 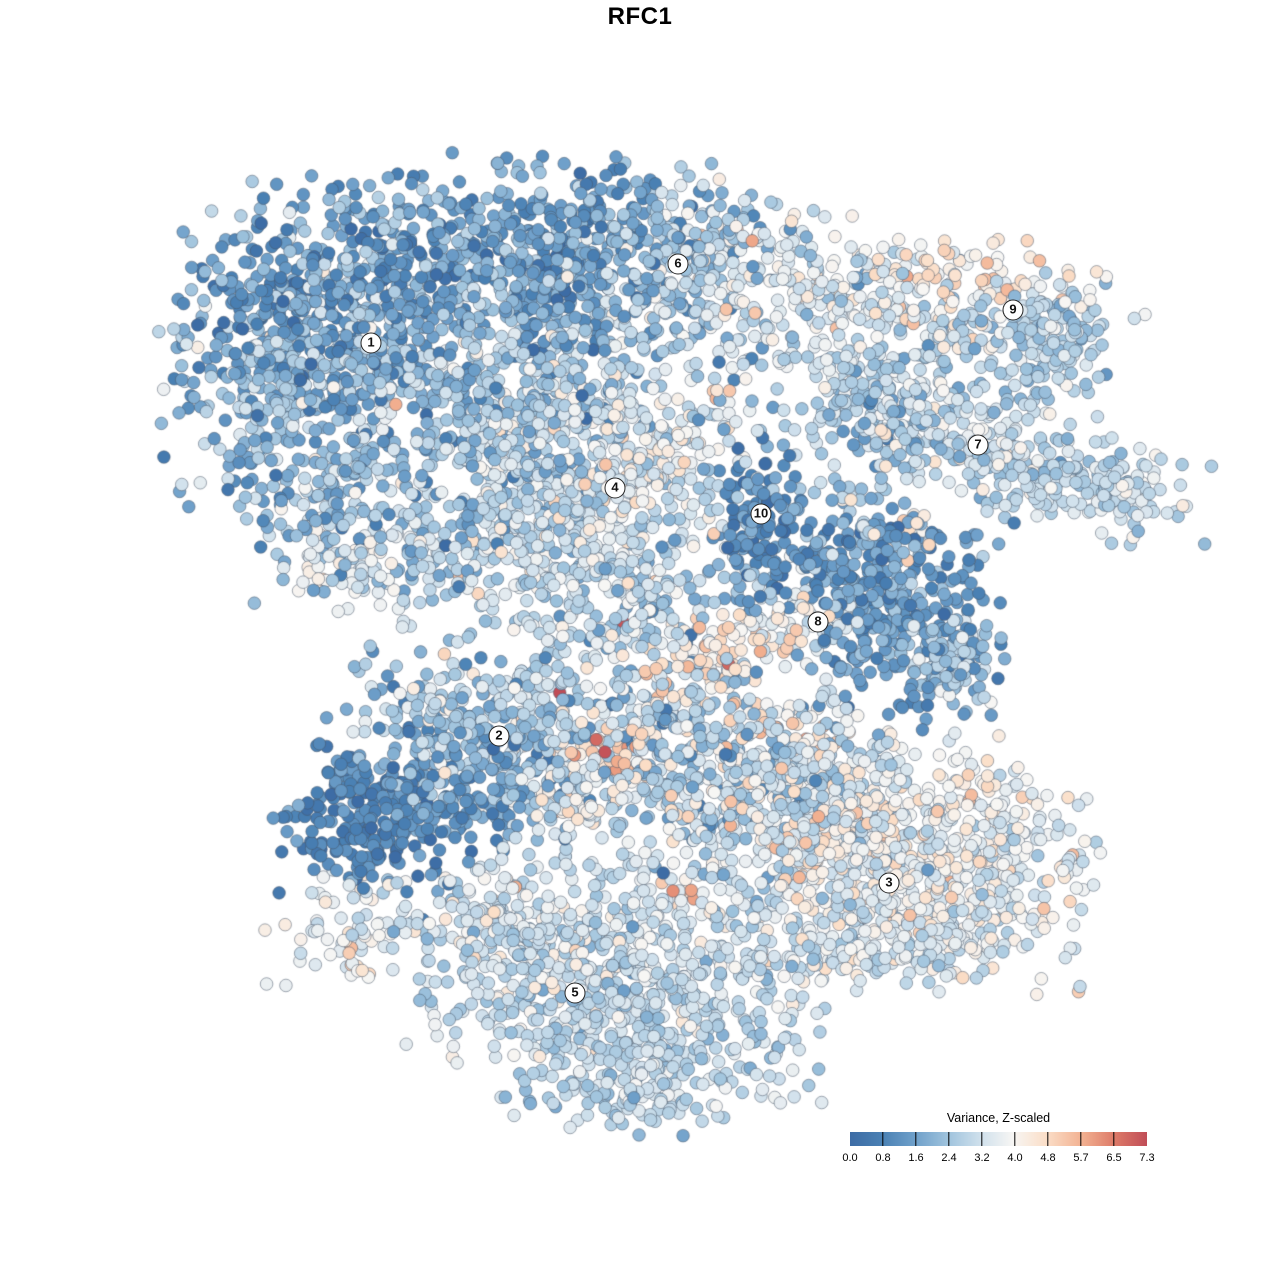 What do you see at coordinates (1147, 1158) in the screenshot?
I see `colorbar-tick-label: 7.3` at bounding box center [1147, 1158].